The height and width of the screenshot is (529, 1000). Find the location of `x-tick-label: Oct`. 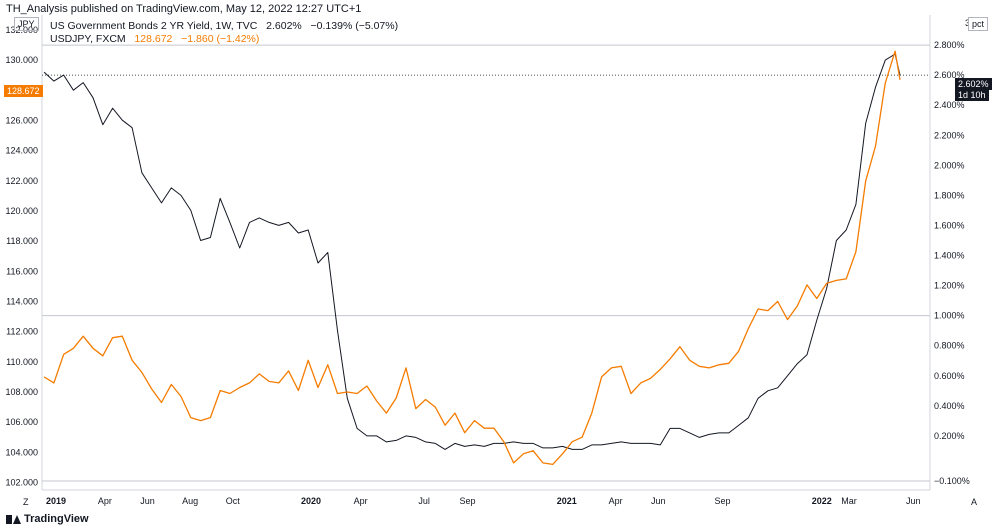

x-tick-label: Oct is located at coordinates (233, 501).